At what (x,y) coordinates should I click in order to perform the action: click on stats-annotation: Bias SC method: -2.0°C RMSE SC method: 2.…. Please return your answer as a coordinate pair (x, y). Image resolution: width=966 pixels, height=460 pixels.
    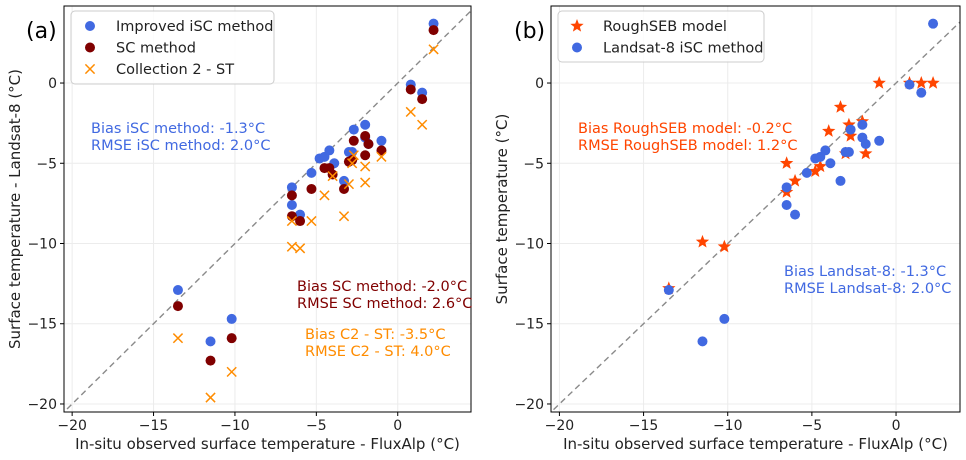
    Looking at the image, I should click on (384, 295).